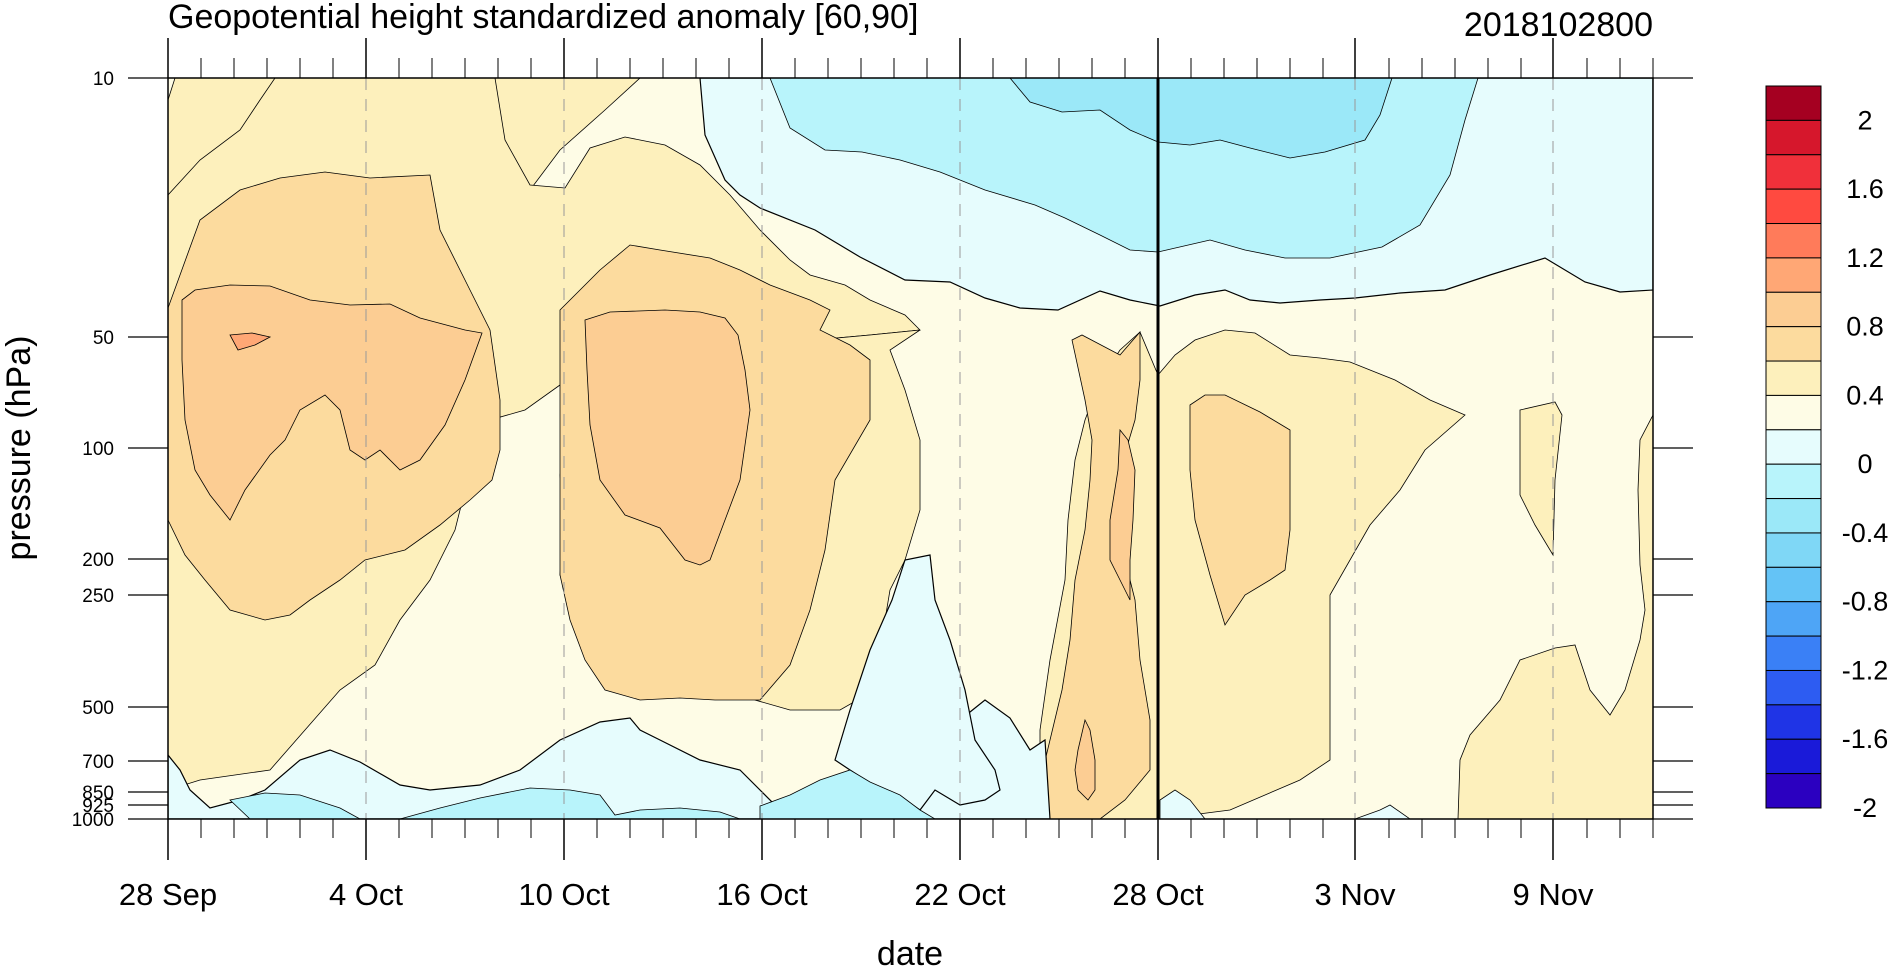 This screenshot has width=1889, height=969. What do you see at coordinates (667, 437) in the screenshot?
I see `contour-pos-0-8-mid` at bounding box center [667, 437].